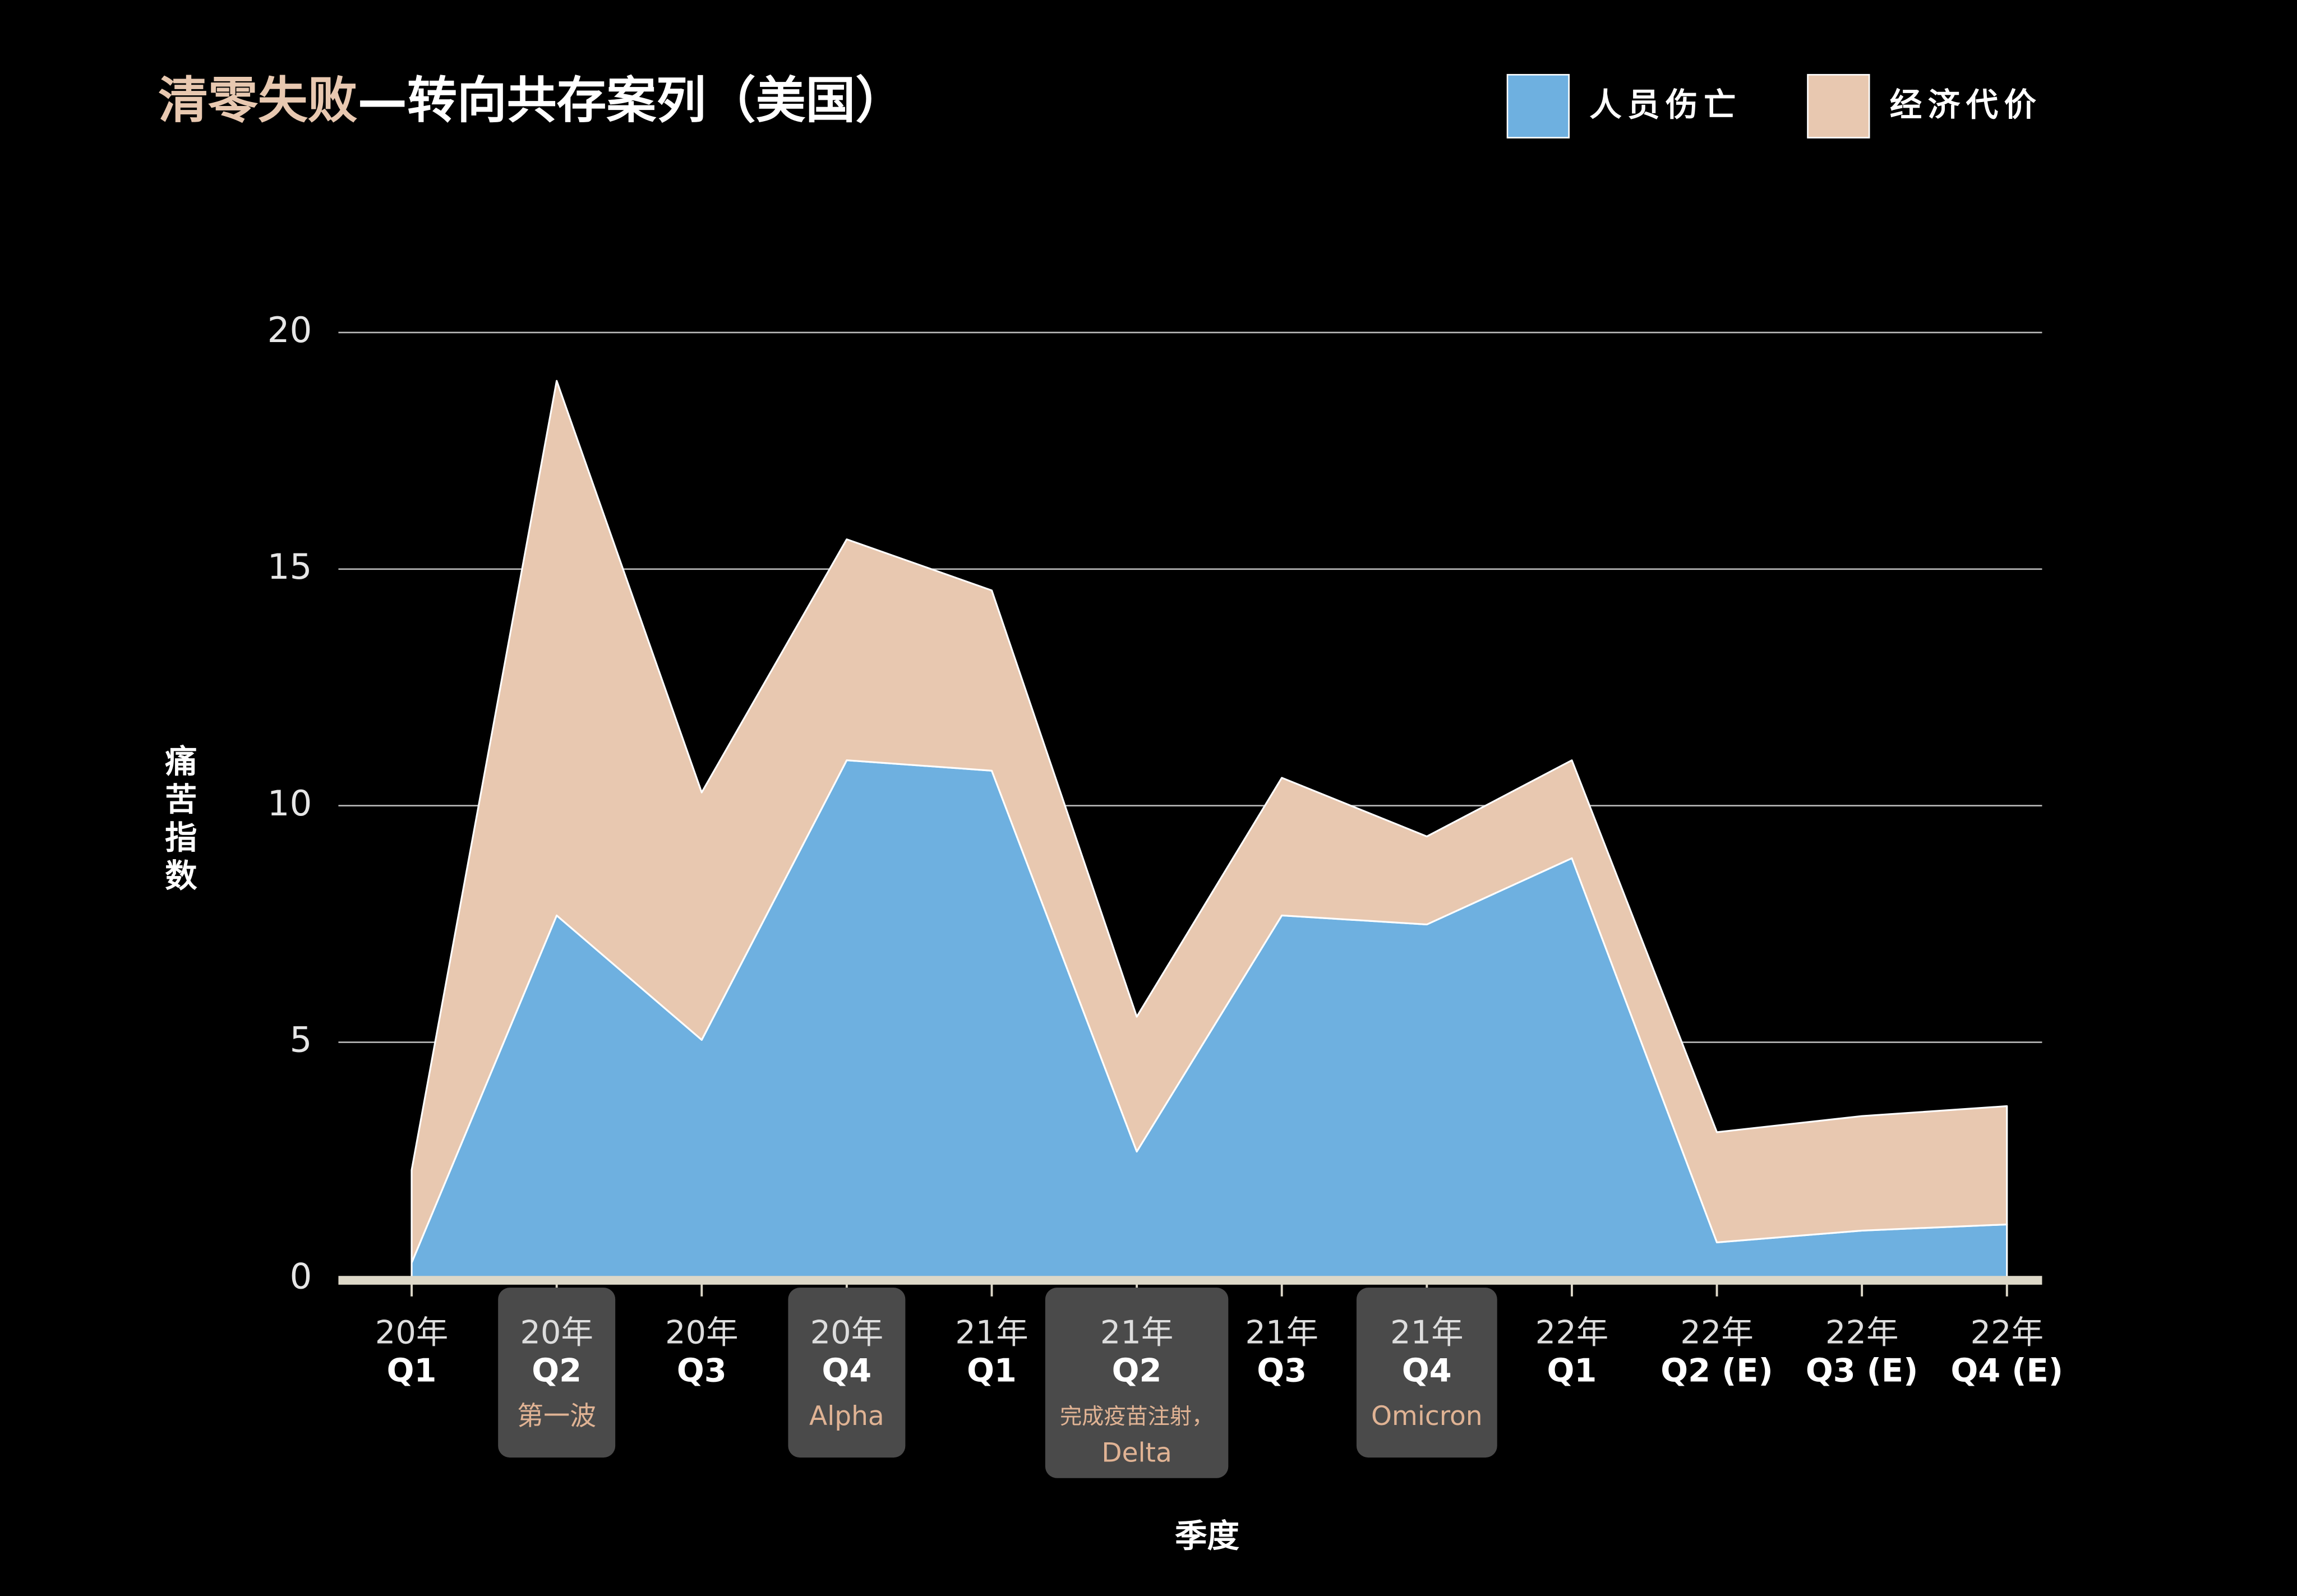  What do you see at coordinates (631, 101) in the screenshot?
I see `chart-title-rest: —转向共存案列（美国）` at bounding box center [631, 101].